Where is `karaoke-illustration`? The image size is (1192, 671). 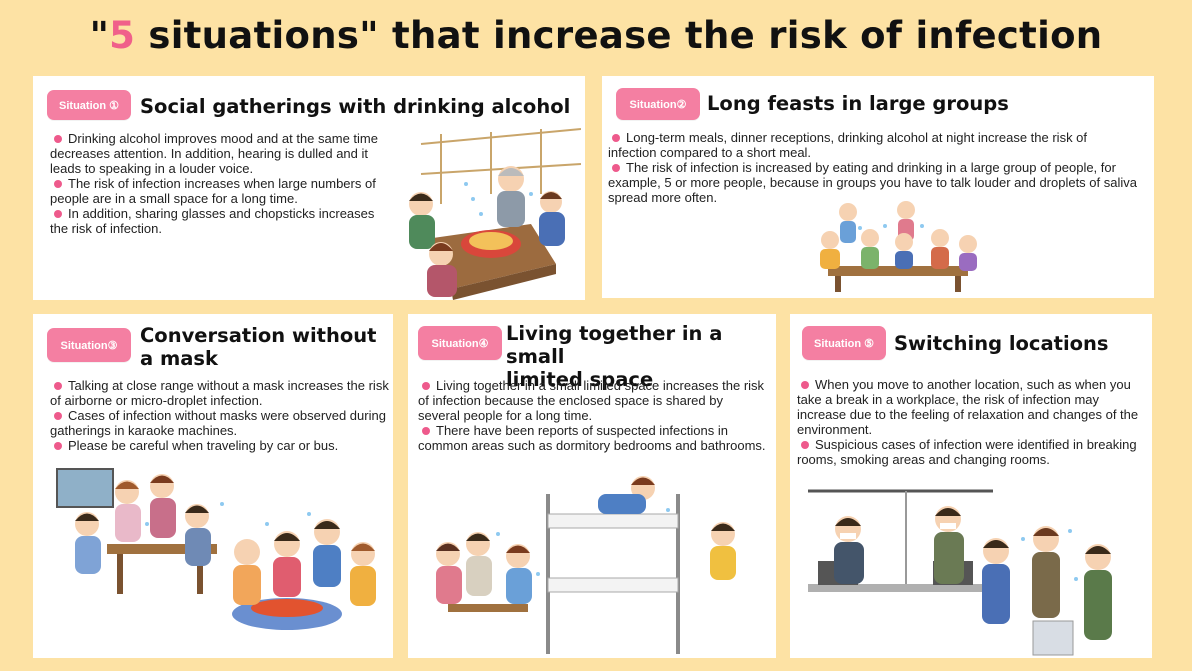
karaoke-illustration is located at coordinates (216, 549).